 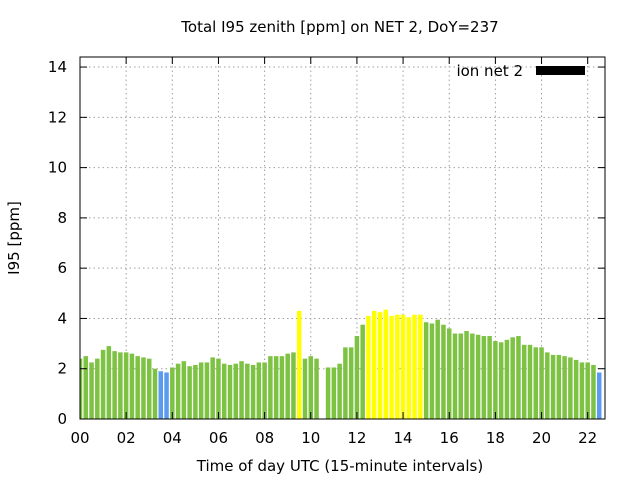 What do you see at coordinates (449, 438) in the screenshot?
I see `x-tick-label: 16` at bounding box center [449, 438].